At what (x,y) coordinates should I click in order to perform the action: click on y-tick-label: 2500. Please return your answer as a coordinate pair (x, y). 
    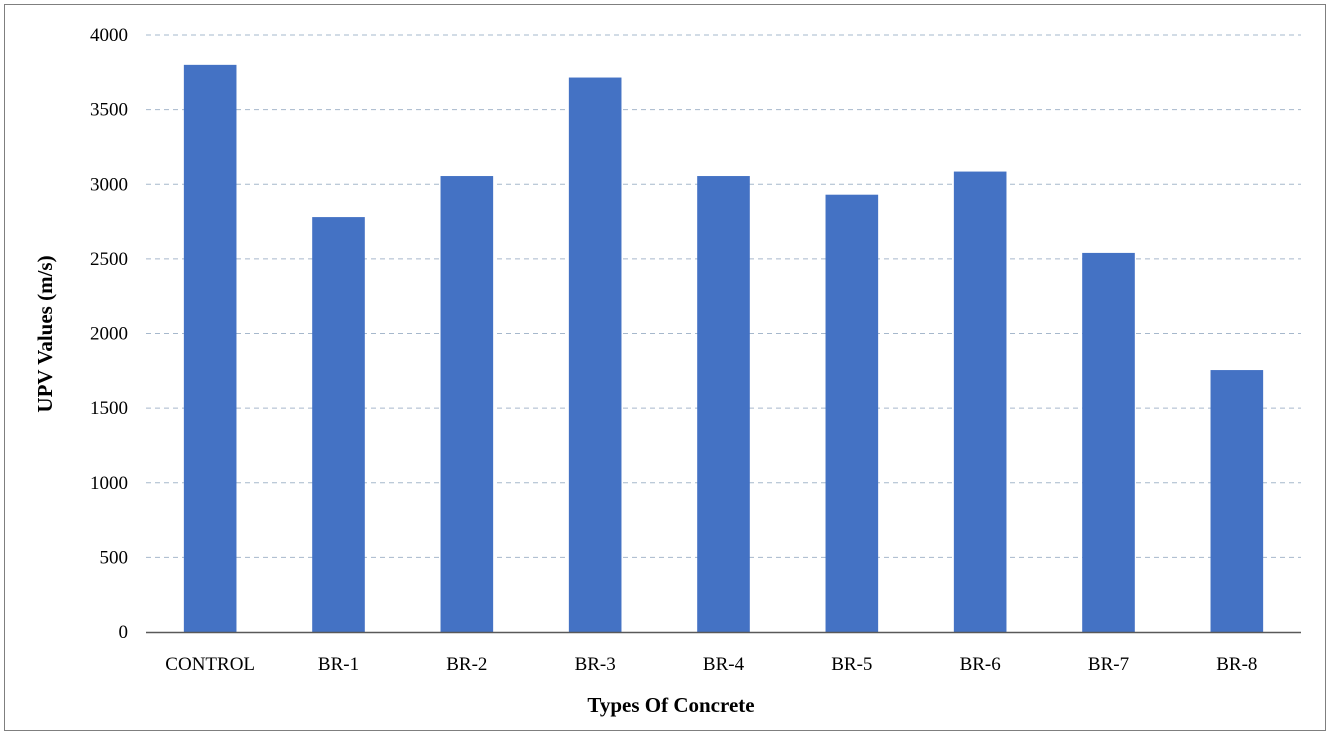
    Looking at the image, I should click on (109, 259).